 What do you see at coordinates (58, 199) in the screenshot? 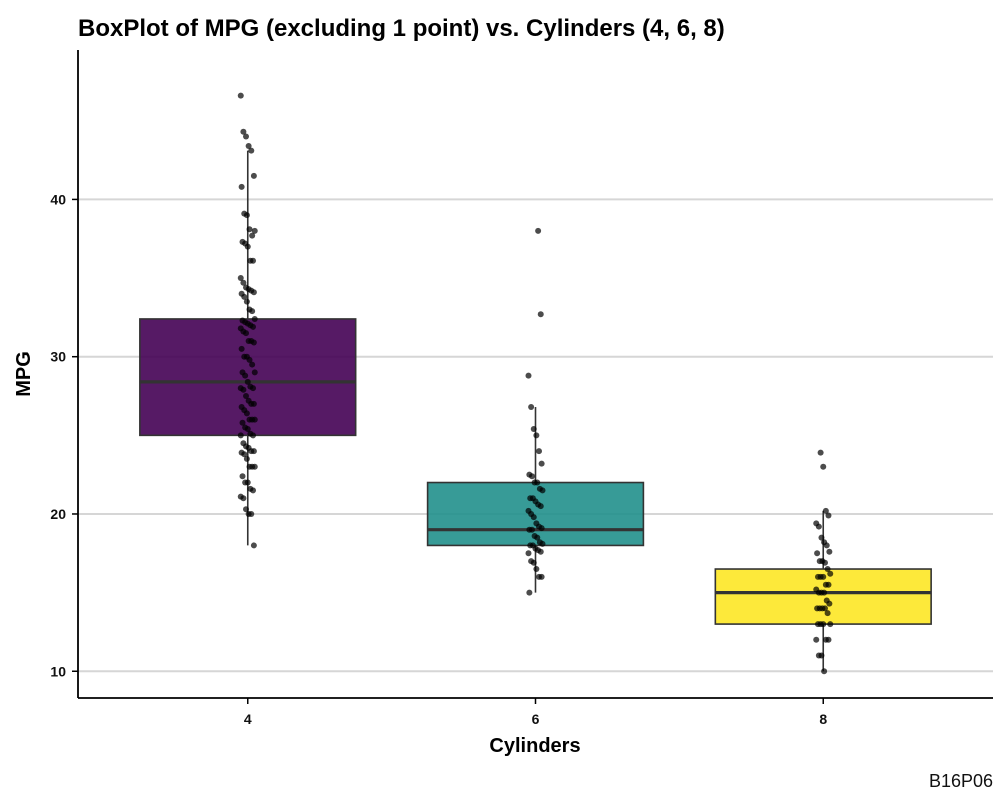
I see `y-tick-label: 40` at bounding box center [58, 199].